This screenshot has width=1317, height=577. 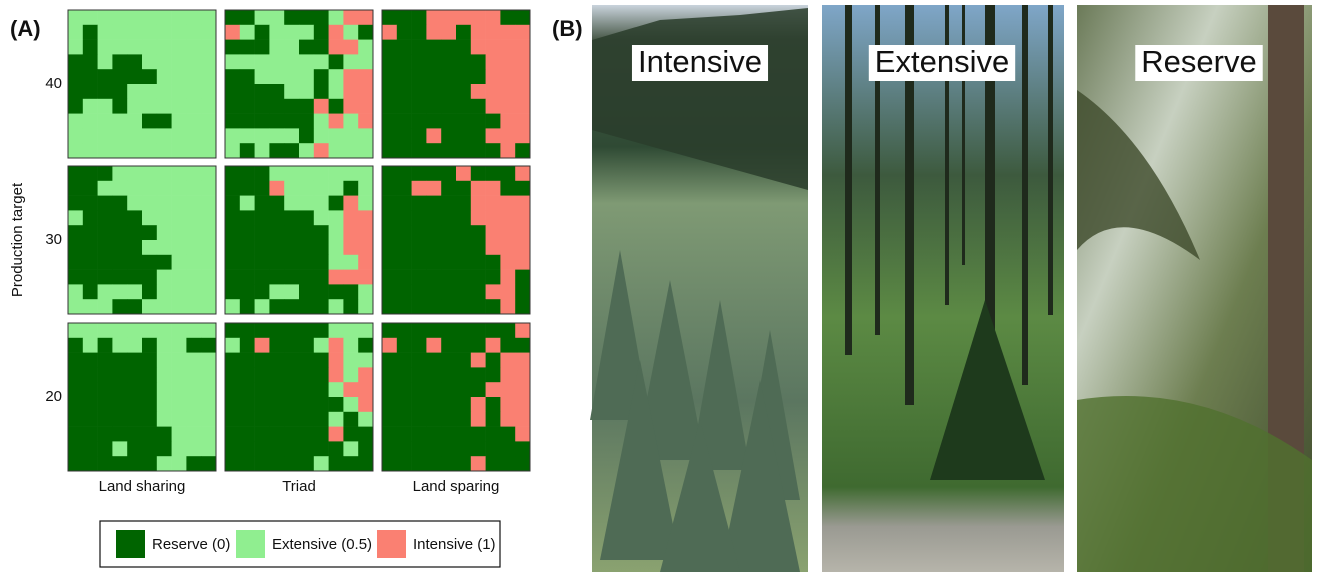 What do you see at coordinates (454, 544) in the screenshot?
I see `legend-label: Intensive (1)` at bounding box center [454, 544].